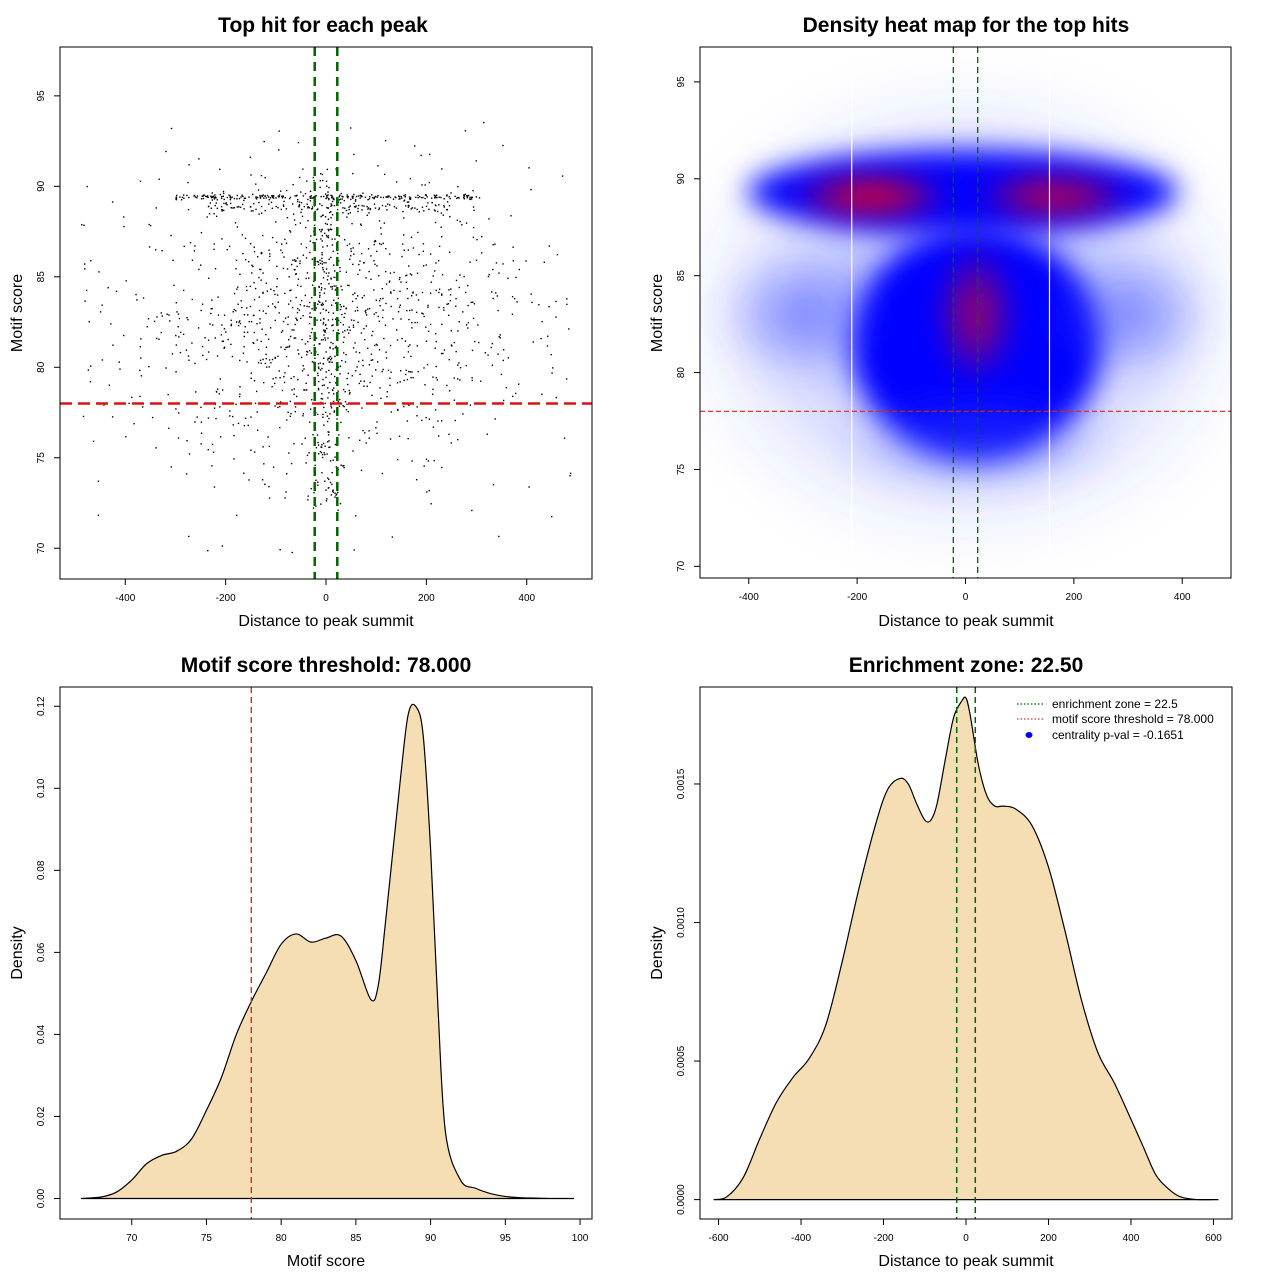 Image resolution: width=1280 pixels, height=1280 pixels. Describe the element at coordinates (966, 25) in the screenshot. I see `heatmap-title: Density heat map for the top hits` at that location.